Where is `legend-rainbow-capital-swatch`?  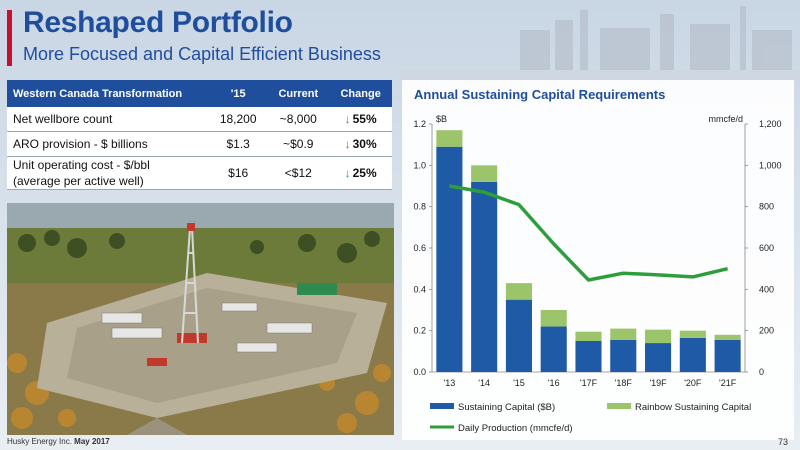
legend-rainbow-capital-swatch is located at coordinates (619, 406).